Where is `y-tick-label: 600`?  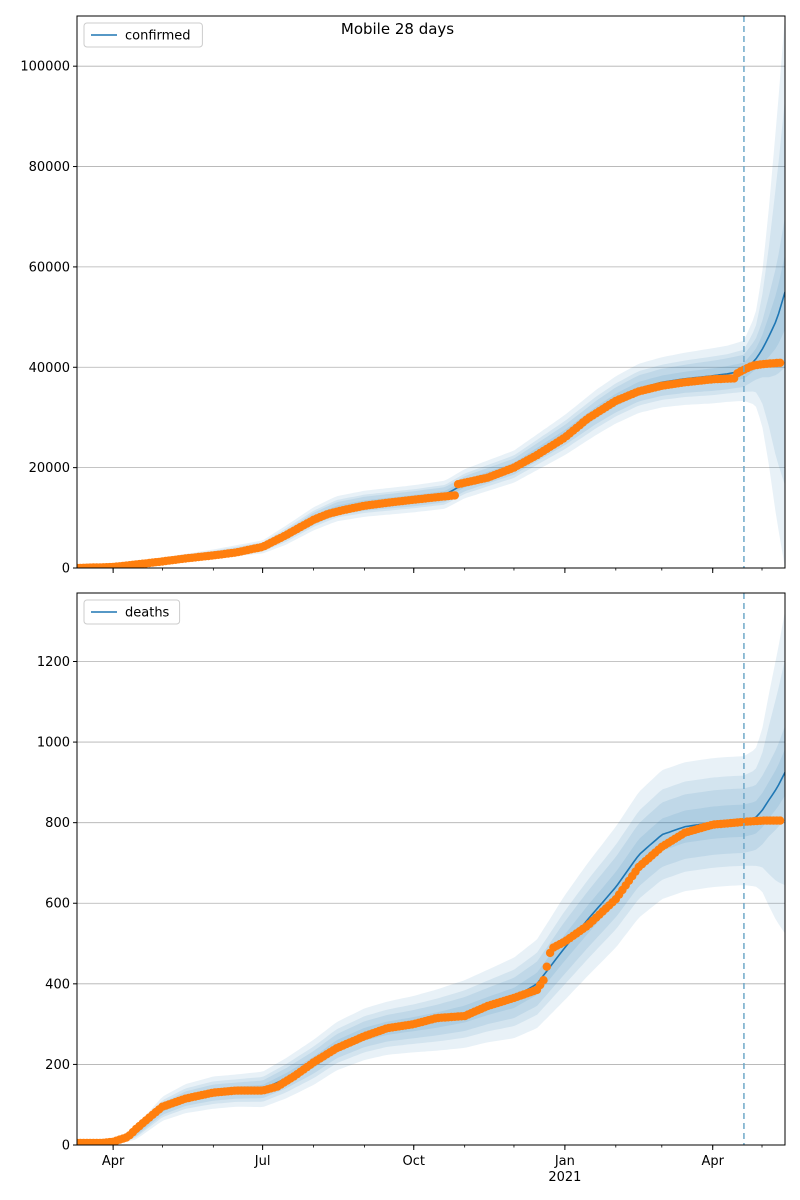
y-tick-label: 600 is located at coordinates (57, 904).